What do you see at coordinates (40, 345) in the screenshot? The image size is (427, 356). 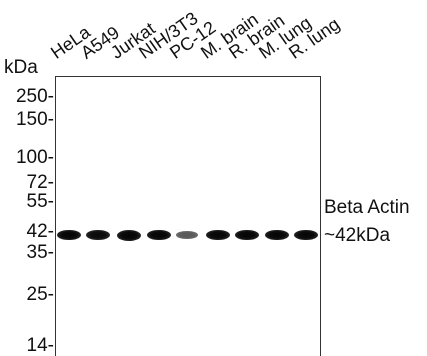 I see `marker-label: 14-` at bounding box center [40, 345].